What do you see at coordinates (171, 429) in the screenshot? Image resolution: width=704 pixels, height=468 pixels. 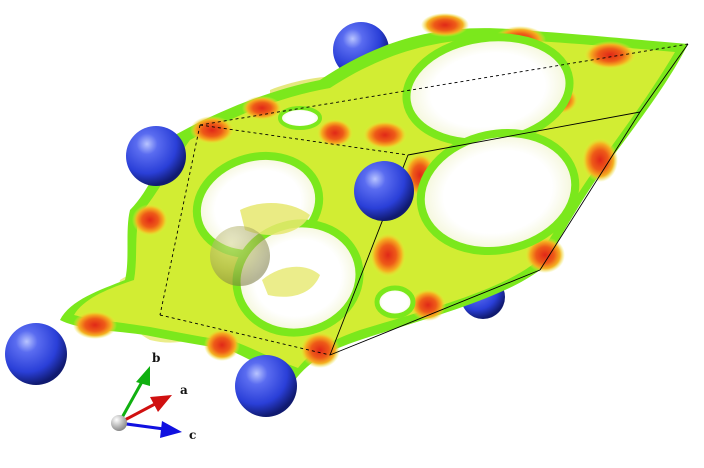 I see `c-axis-arrow` at bounding box center [171, 429].